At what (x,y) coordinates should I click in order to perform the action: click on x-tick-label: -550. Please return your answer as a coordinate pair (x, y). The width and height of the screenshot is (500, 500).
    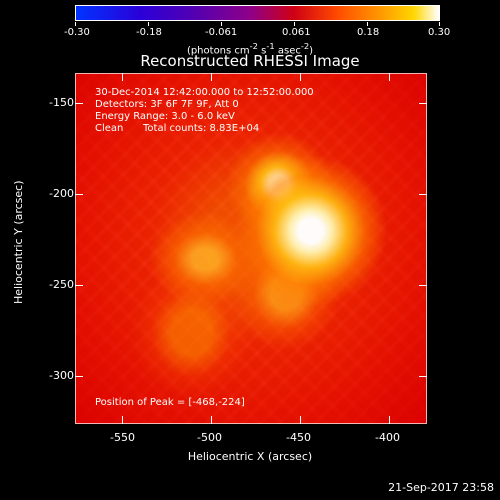
    Looking at the image, I should click on (122, 437).